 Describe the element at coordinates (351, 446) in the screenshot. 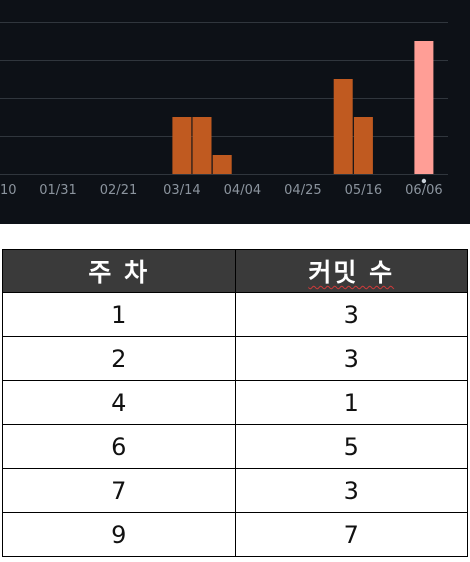

I see `commit-count-cell: 5` at that location.